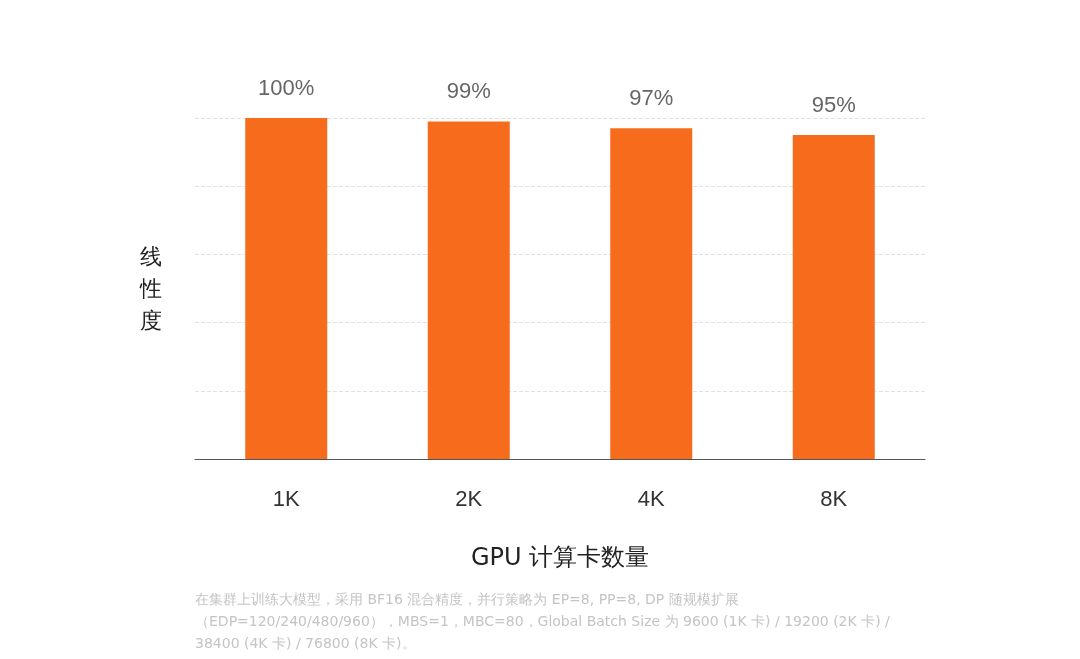 The image size is (1080, 659). What do you see at coordinates (651, 498) in the screenshot?
I see `x-tick-label: 4K` at bounding box center [651, 498].